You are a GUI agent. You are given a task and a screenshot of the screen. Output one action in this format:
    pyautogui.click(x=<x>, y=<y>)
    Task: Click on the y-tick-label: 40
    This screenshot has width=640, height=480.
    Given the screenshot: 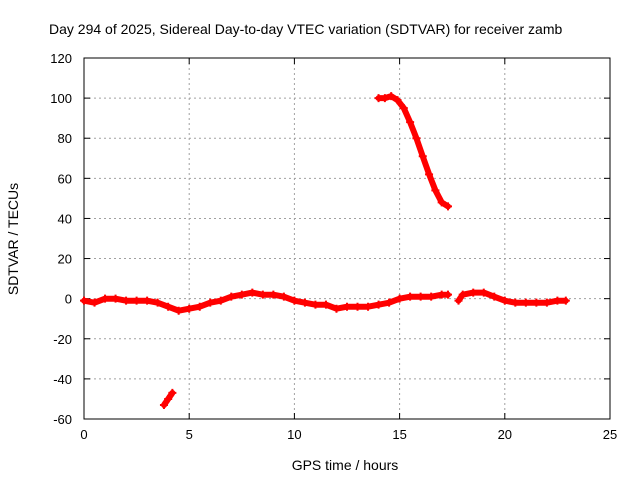 What is the action you would take?
    pyautogui.click(x=65, y=218)
    